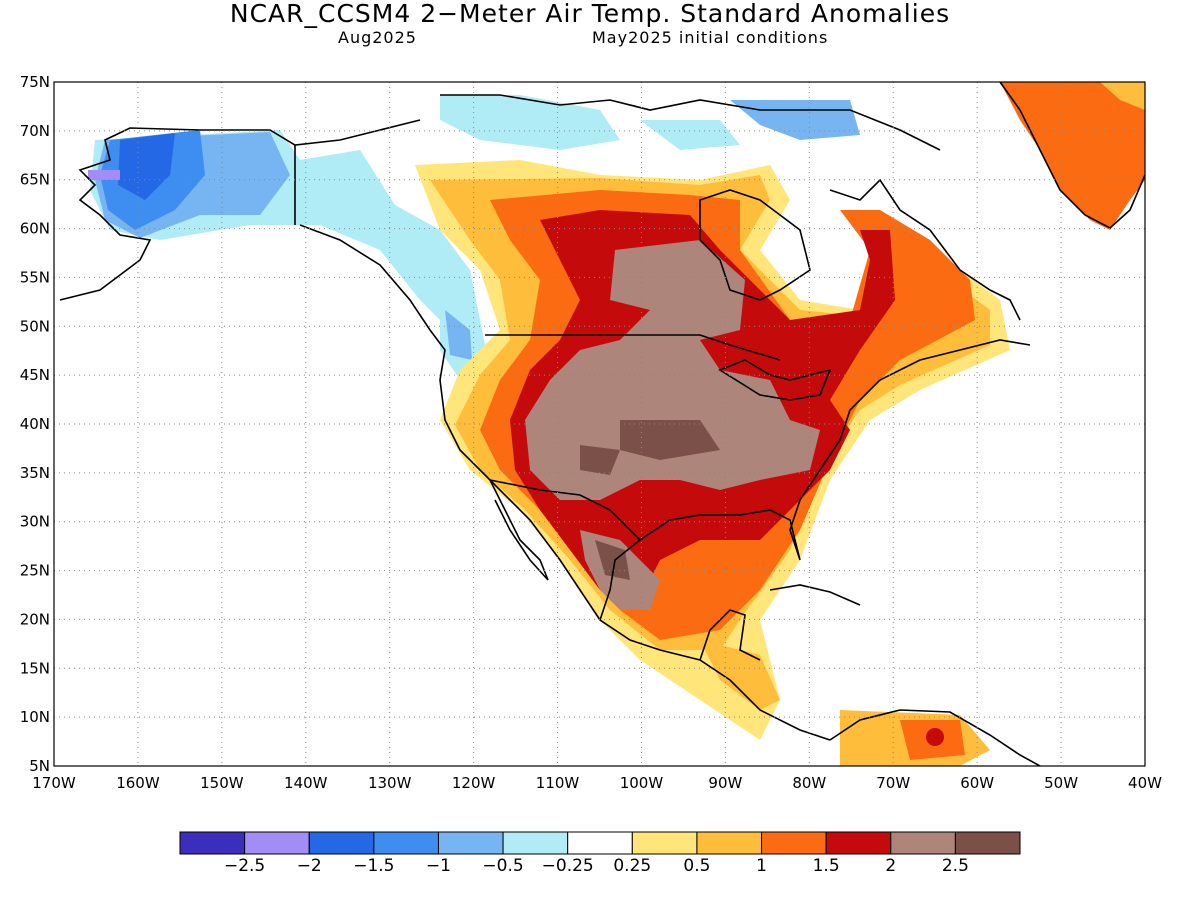  Describe the element at coordinates (35, 619) in the screenshot. I see `lat-tick-label: 20N` at that location.